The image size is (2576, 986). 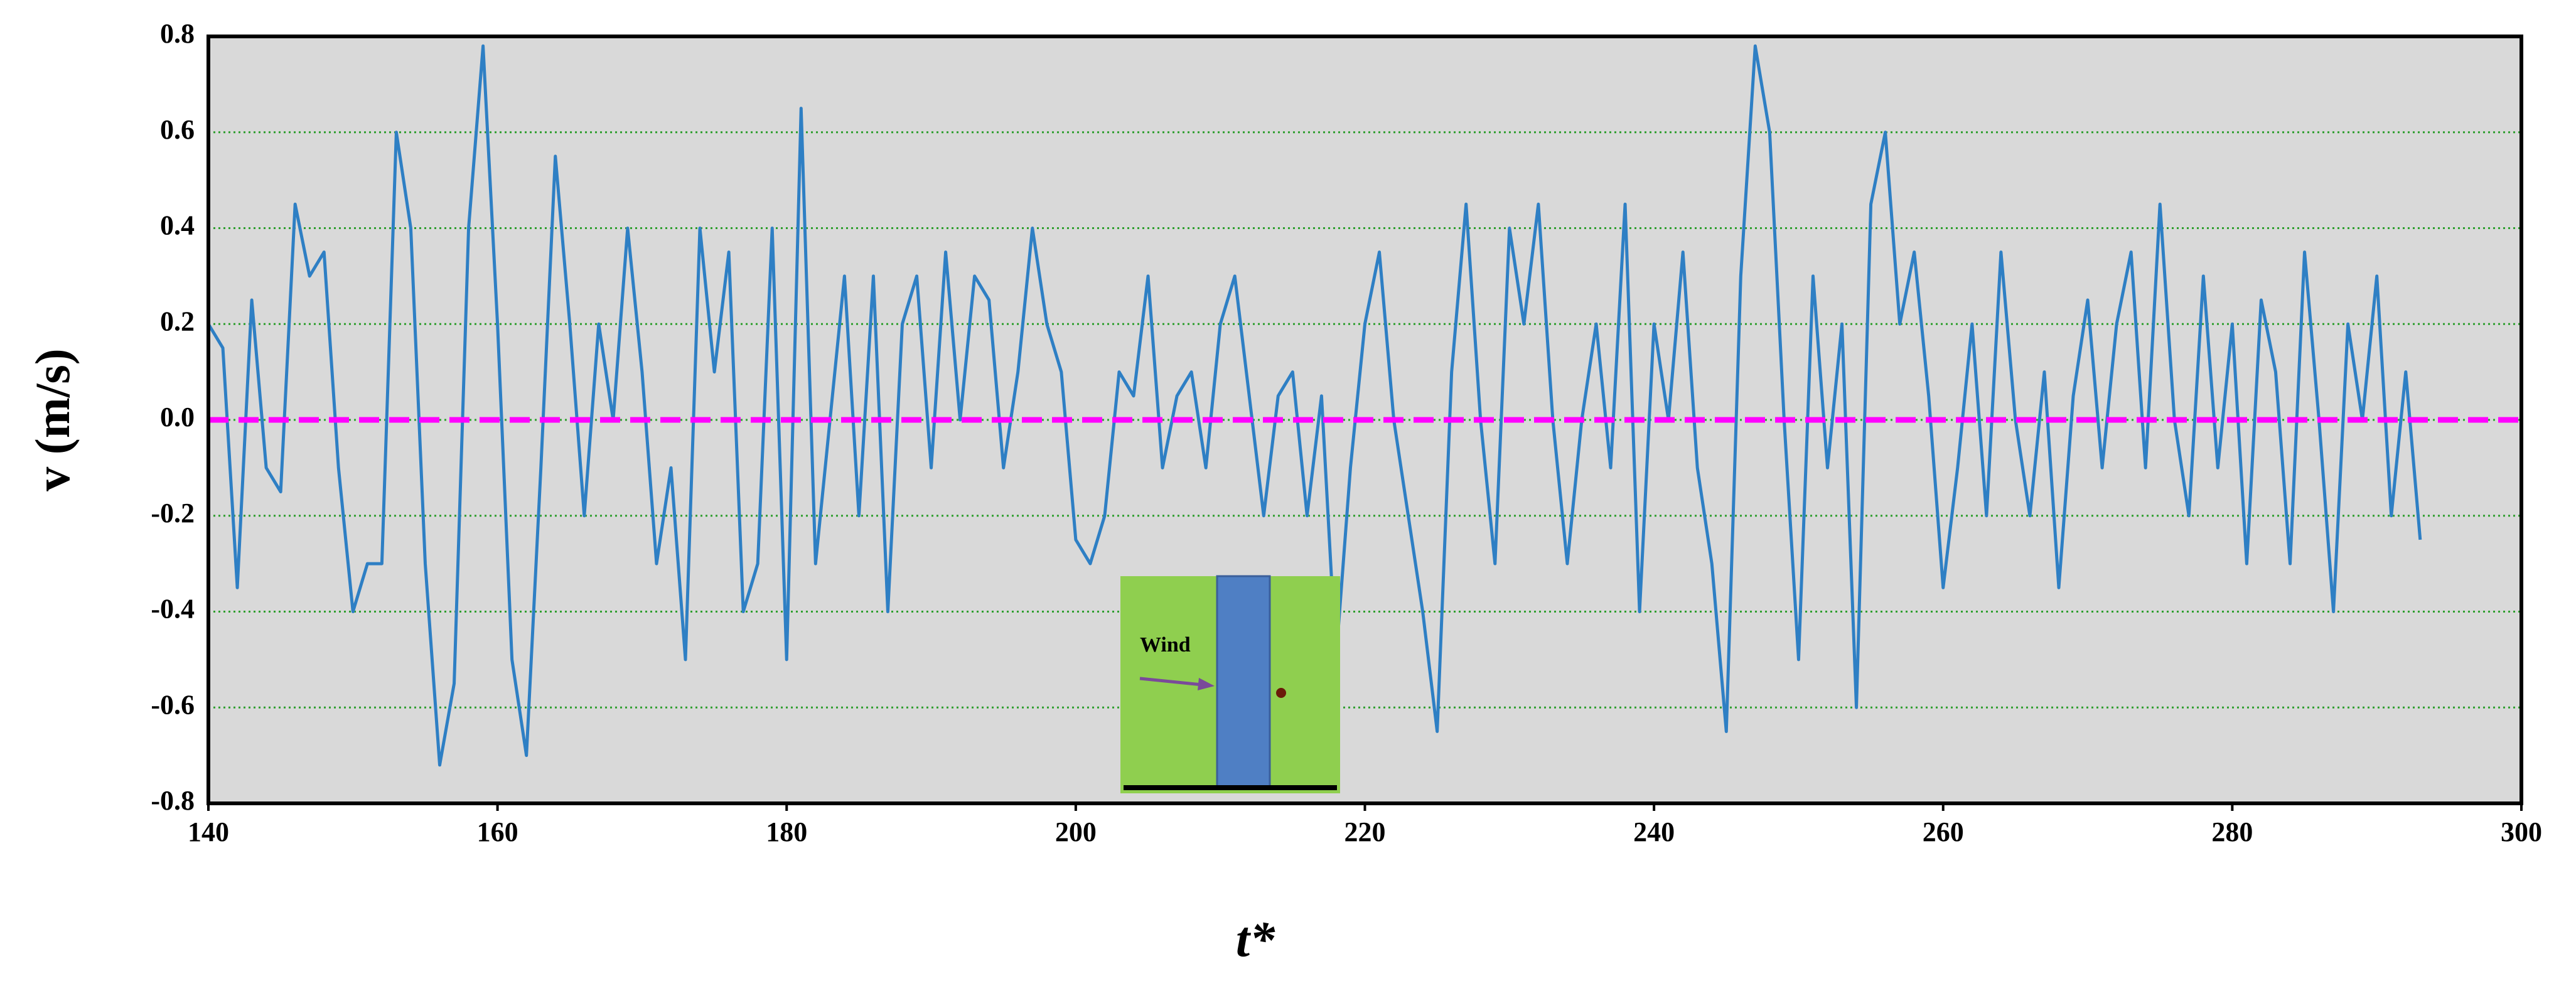 I want to click on inset-arrowhead, so click(x=1206, y=684).